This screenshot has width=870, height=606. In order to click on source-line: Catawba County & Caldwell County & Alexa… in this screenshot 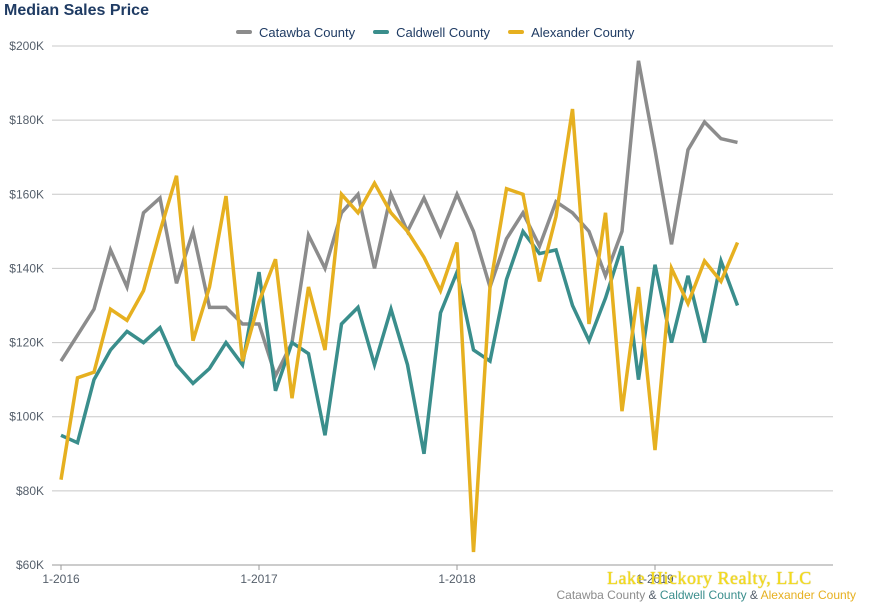, I will do `click(706, 595)`.